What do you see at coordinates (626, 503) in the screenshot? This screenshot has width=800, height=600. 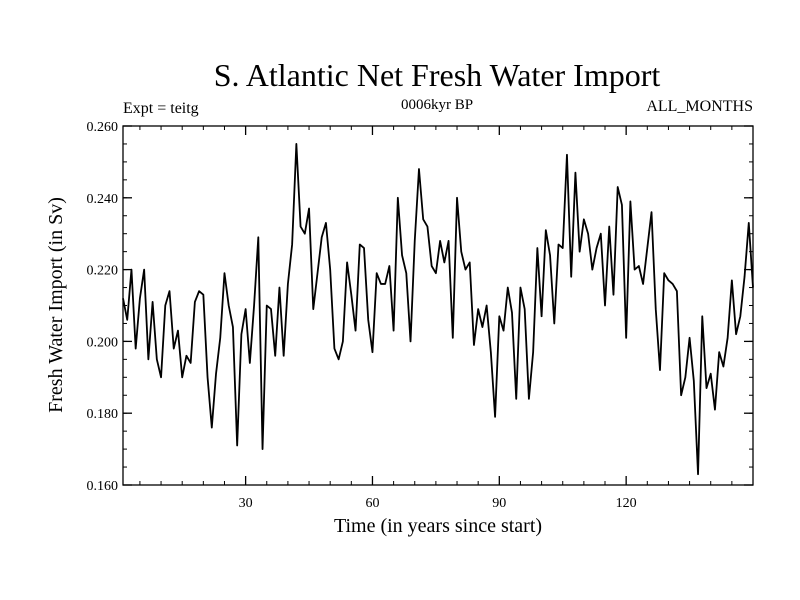 I see `x-tick-label: 120` at bounding box center [626, 503].